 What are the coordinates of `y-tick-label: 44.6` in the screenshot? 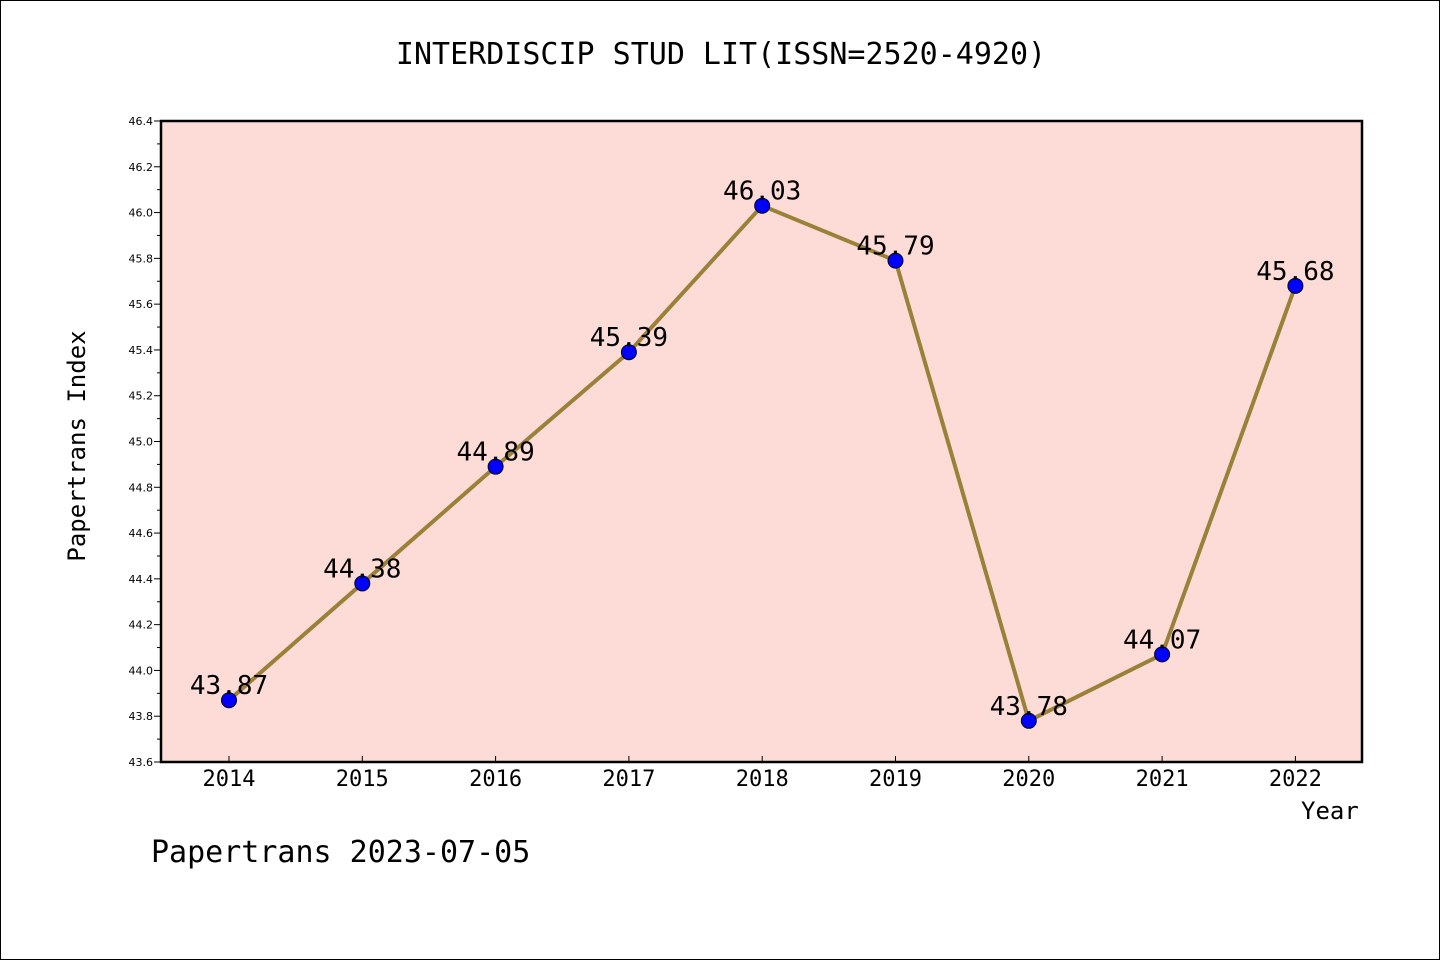 It's located at (141, 533).